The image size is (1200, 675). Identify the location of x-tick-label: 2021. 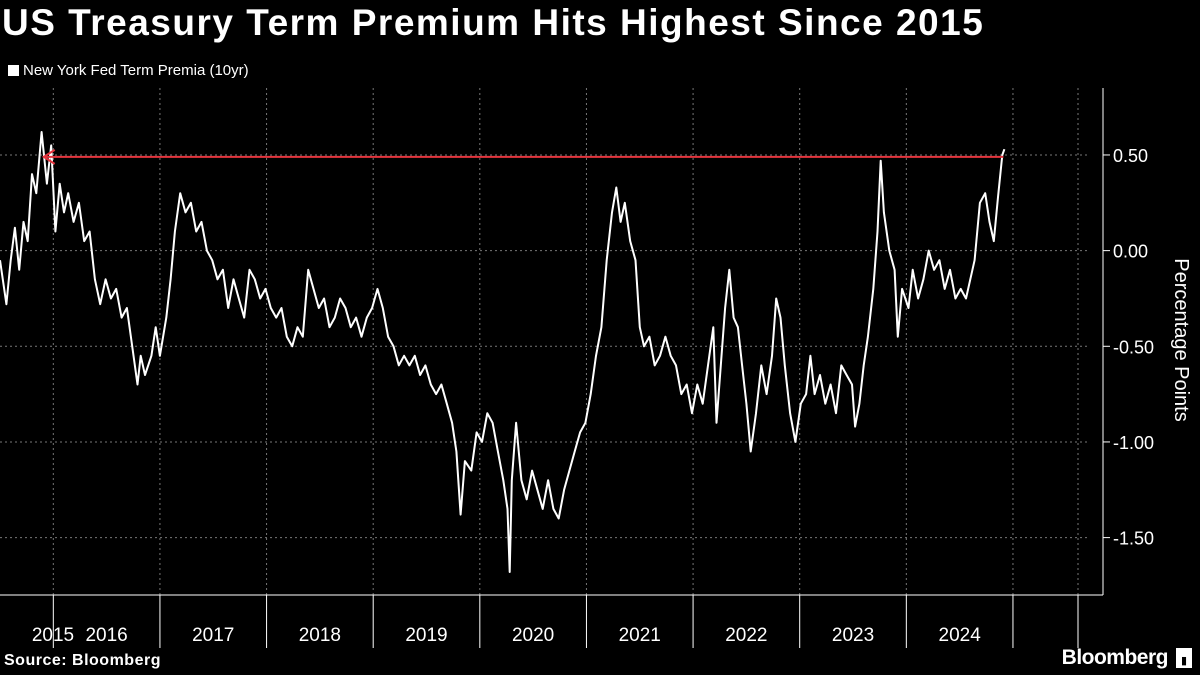
(640, 635).